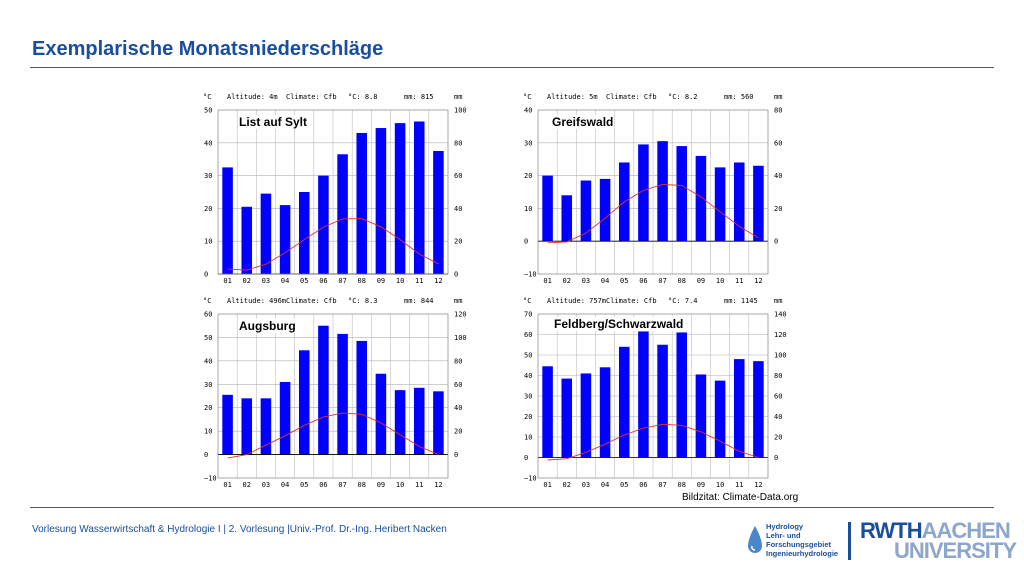  What do you see at coordinates (567, 484) in the screenshot?
I see `month-tick-label: 02` at bounding box center [567, 484].